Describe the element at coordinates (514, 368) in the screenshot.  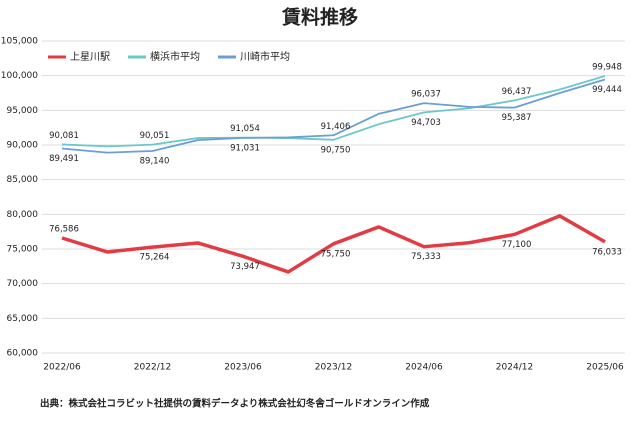
I see `x-tick-label: 2024/12` at that location.